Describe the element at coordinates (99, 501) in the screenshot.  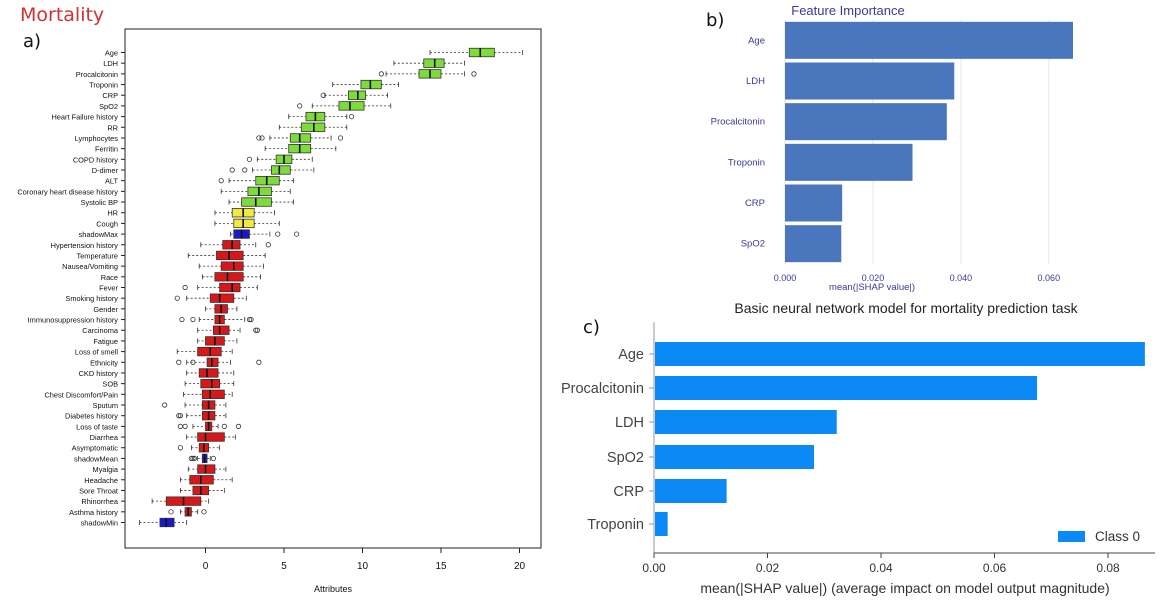
I see `y-tick-label: Rhinorrhea` at that location.